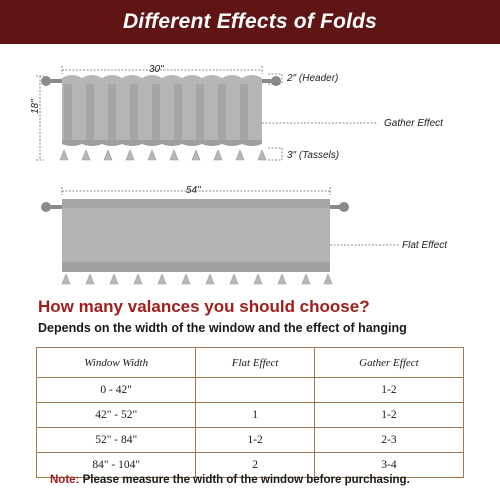 This screenshot has height=490, width=500. I want to click on title-banner: Different Effects of Folds, so click(250, 22).